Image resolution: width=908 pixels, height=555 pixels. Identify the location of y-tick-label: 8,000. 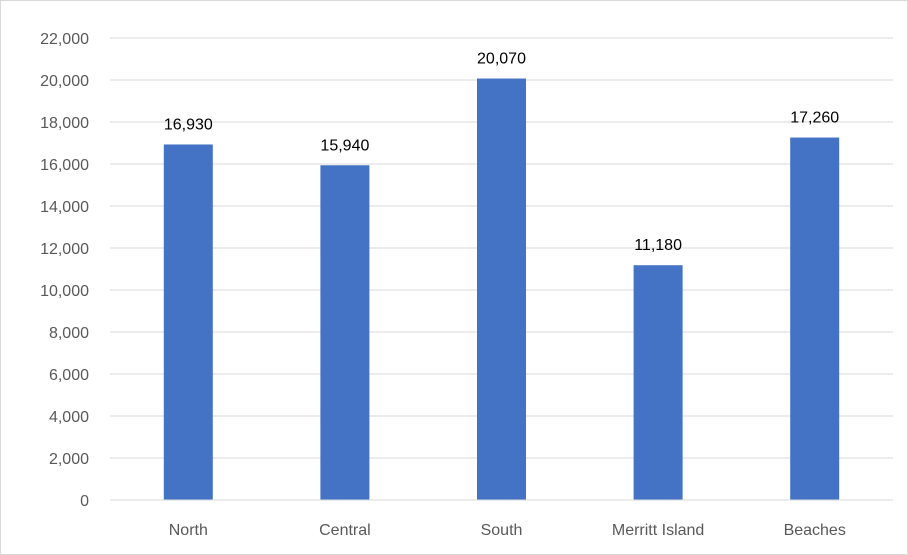
(69, 333).